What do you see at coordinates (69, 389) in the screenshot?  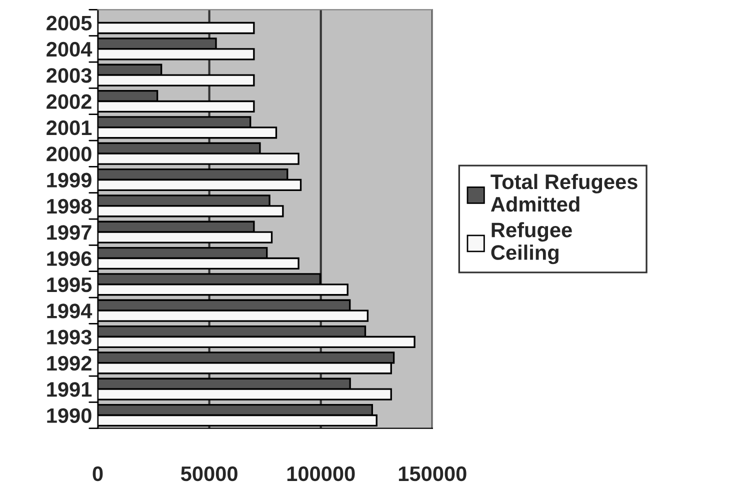 I see `y-tick-label: 1991` at bounding box center [69, 389].